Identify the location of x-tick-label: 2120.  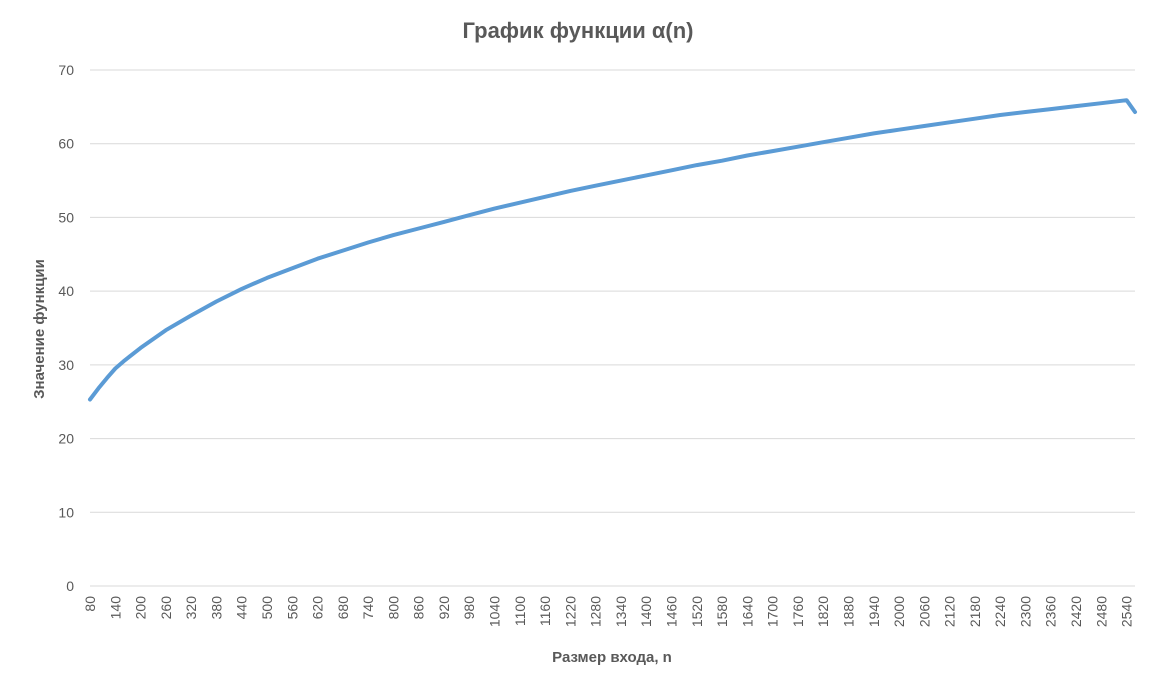
(950, 611).